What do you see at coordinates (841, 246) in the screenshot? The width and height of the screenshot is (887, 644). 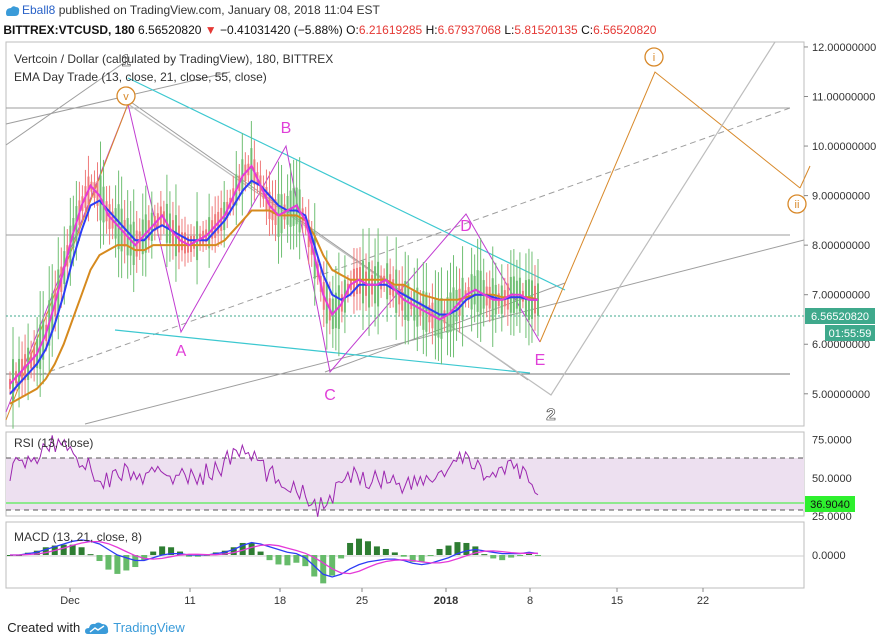 I see `price-tick-label: 8.00000000` at bounding box center [841, 246].